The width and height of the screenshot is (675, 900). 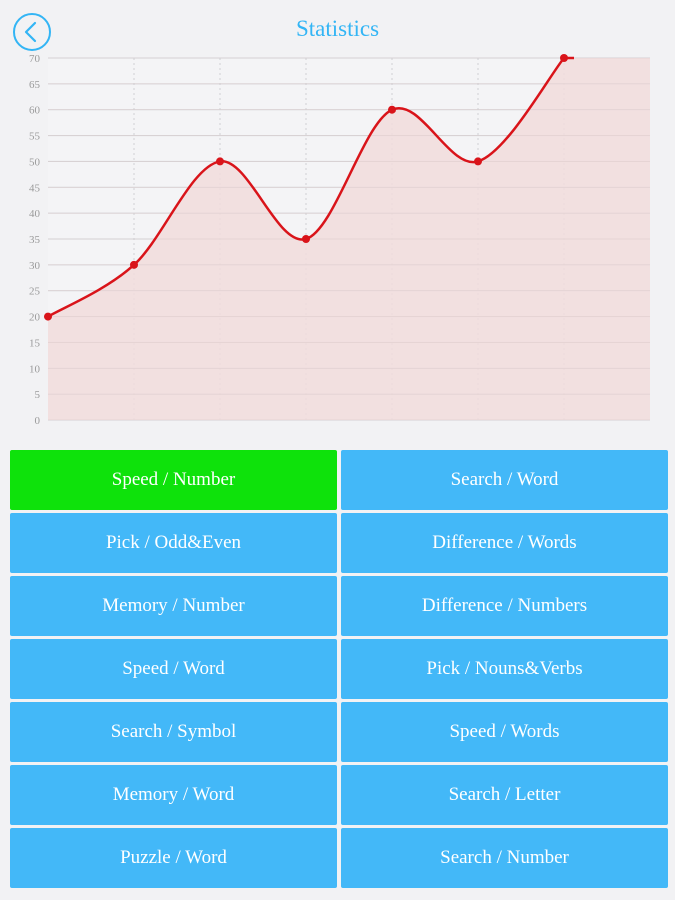 I want to click on exercise-button-difference-words: Difference / Words, so click(x=504, y=543).